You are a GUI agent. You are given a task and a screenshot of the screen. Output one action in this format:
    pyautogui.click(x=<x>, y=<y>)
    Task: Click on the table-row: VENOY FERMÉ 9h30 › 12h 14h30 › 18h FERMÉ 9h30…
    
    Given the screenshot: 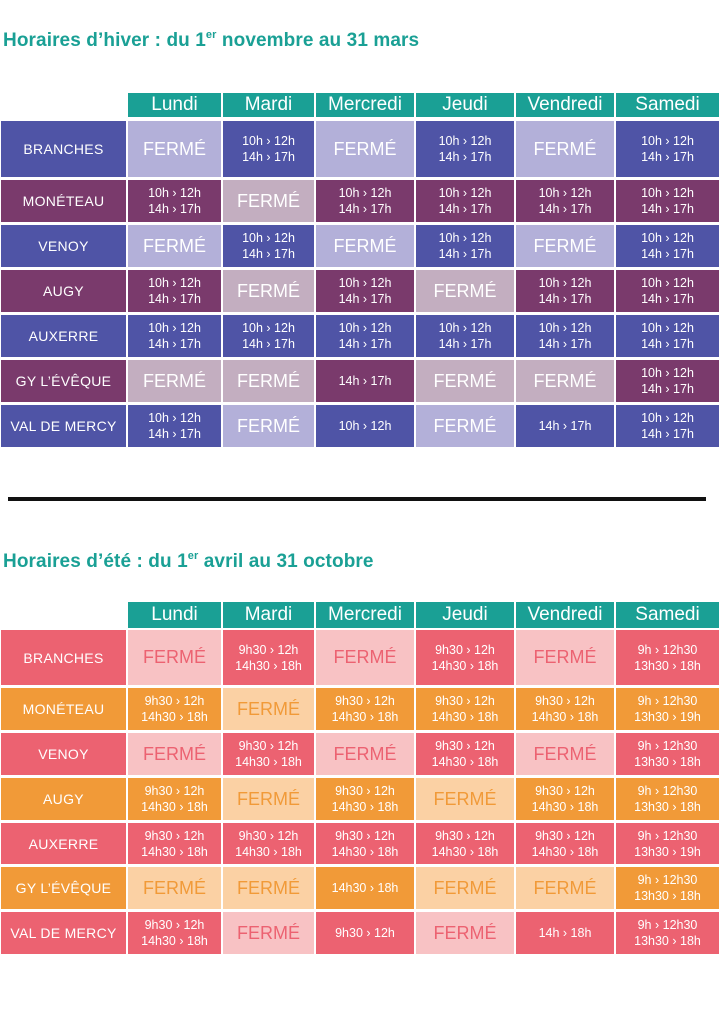 What is the action you would take?
    pyautogui.click(x=360, y=754)
    